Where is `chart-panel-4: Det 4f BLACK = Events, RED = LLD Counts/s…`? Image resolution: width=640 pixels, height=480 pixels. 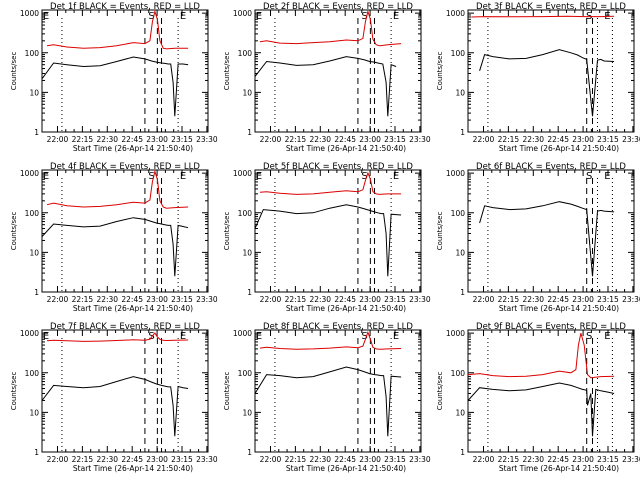
chart-panel-4: Det 4f BLACK = Events, RED = LLD Counts/s… is located at coordinates (114, 237).